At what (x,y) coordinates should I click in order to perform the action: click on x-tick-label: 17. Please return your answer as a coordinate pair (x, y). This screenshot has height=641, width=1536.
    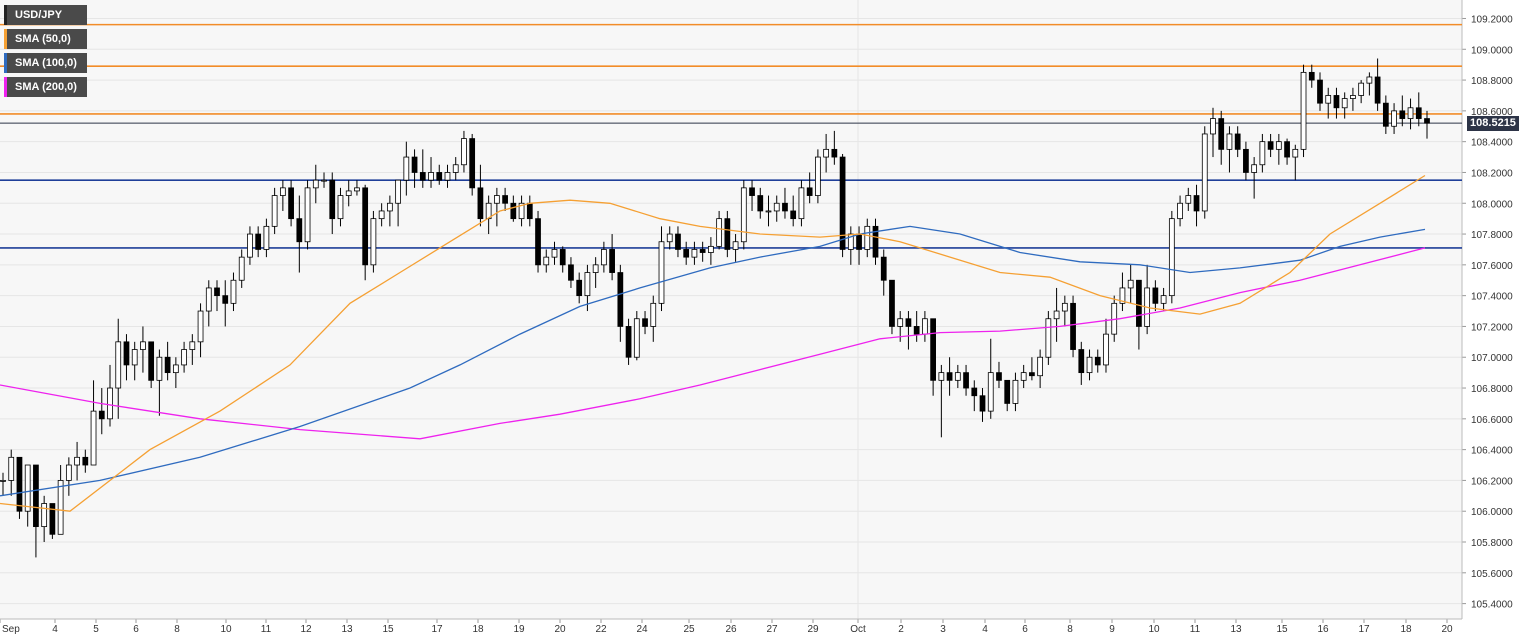
    Looking at the image, I should click on (1364, 629).